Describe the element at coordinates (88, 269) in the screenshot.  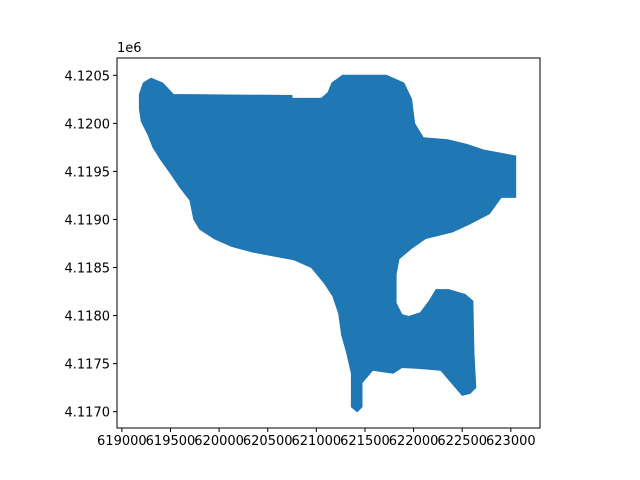
I see `y-tick-label: 4.1185` at that location.